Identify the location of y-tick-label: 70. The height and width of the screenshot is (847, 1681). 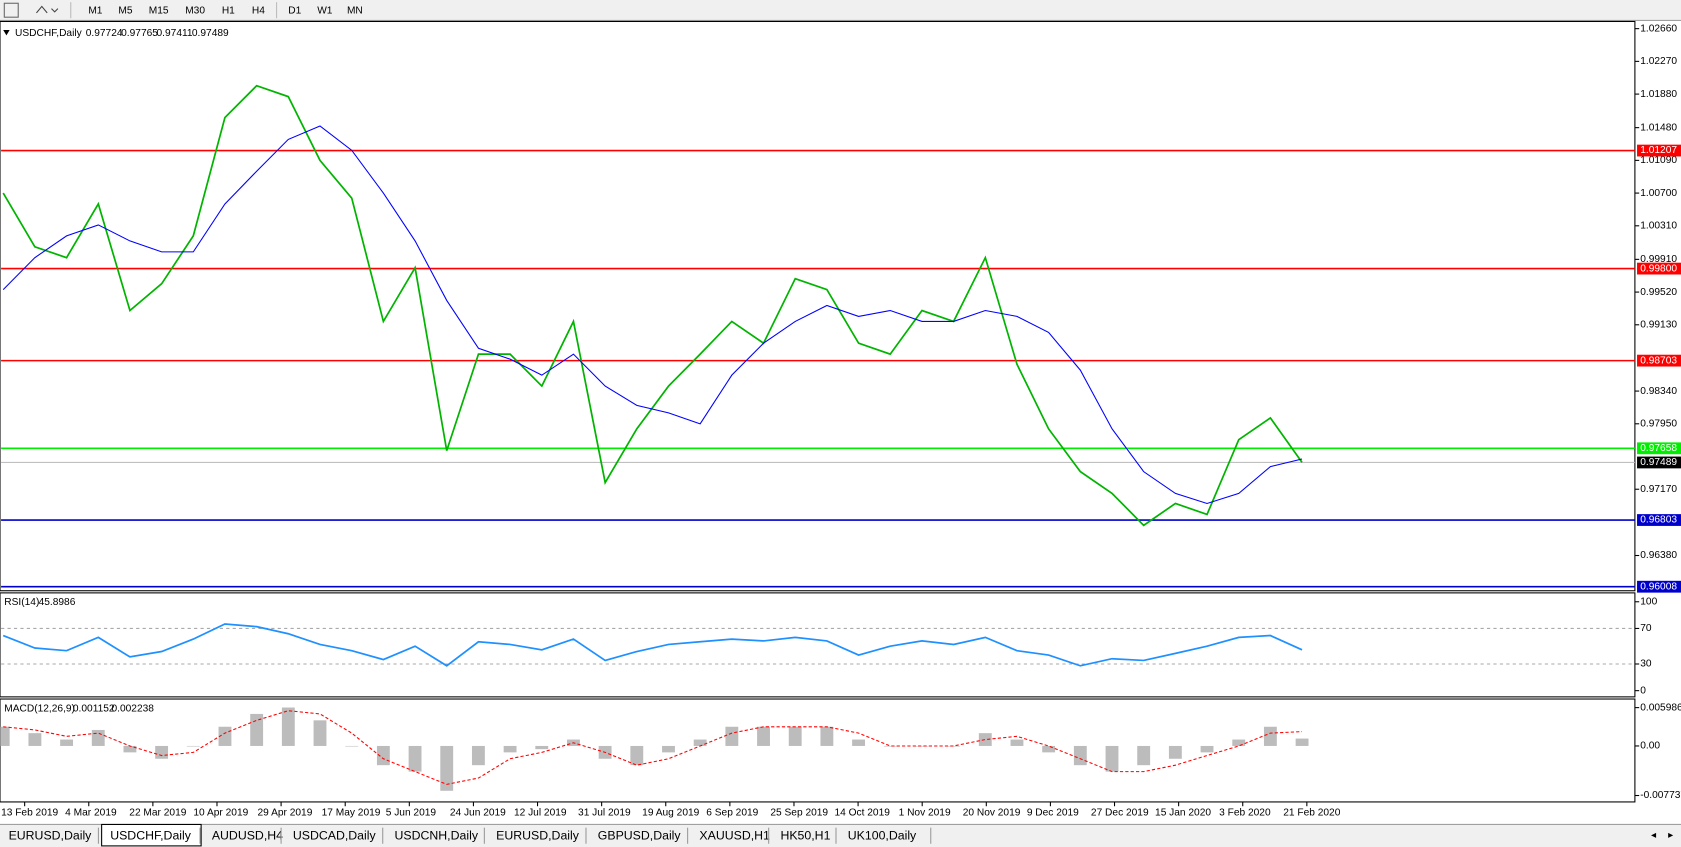
(1646, 628).